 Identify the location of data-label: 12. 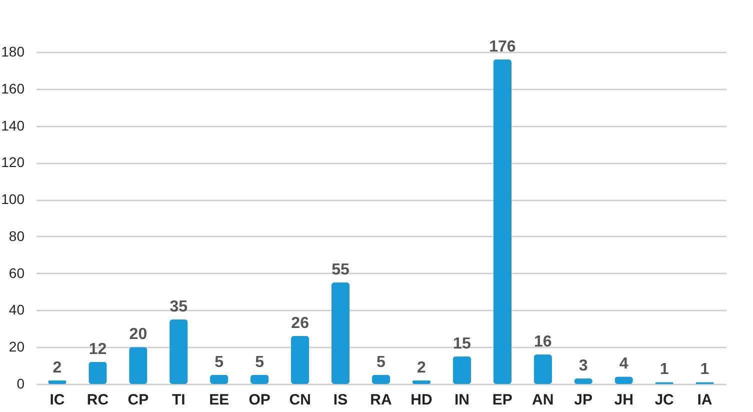
(97, 349).